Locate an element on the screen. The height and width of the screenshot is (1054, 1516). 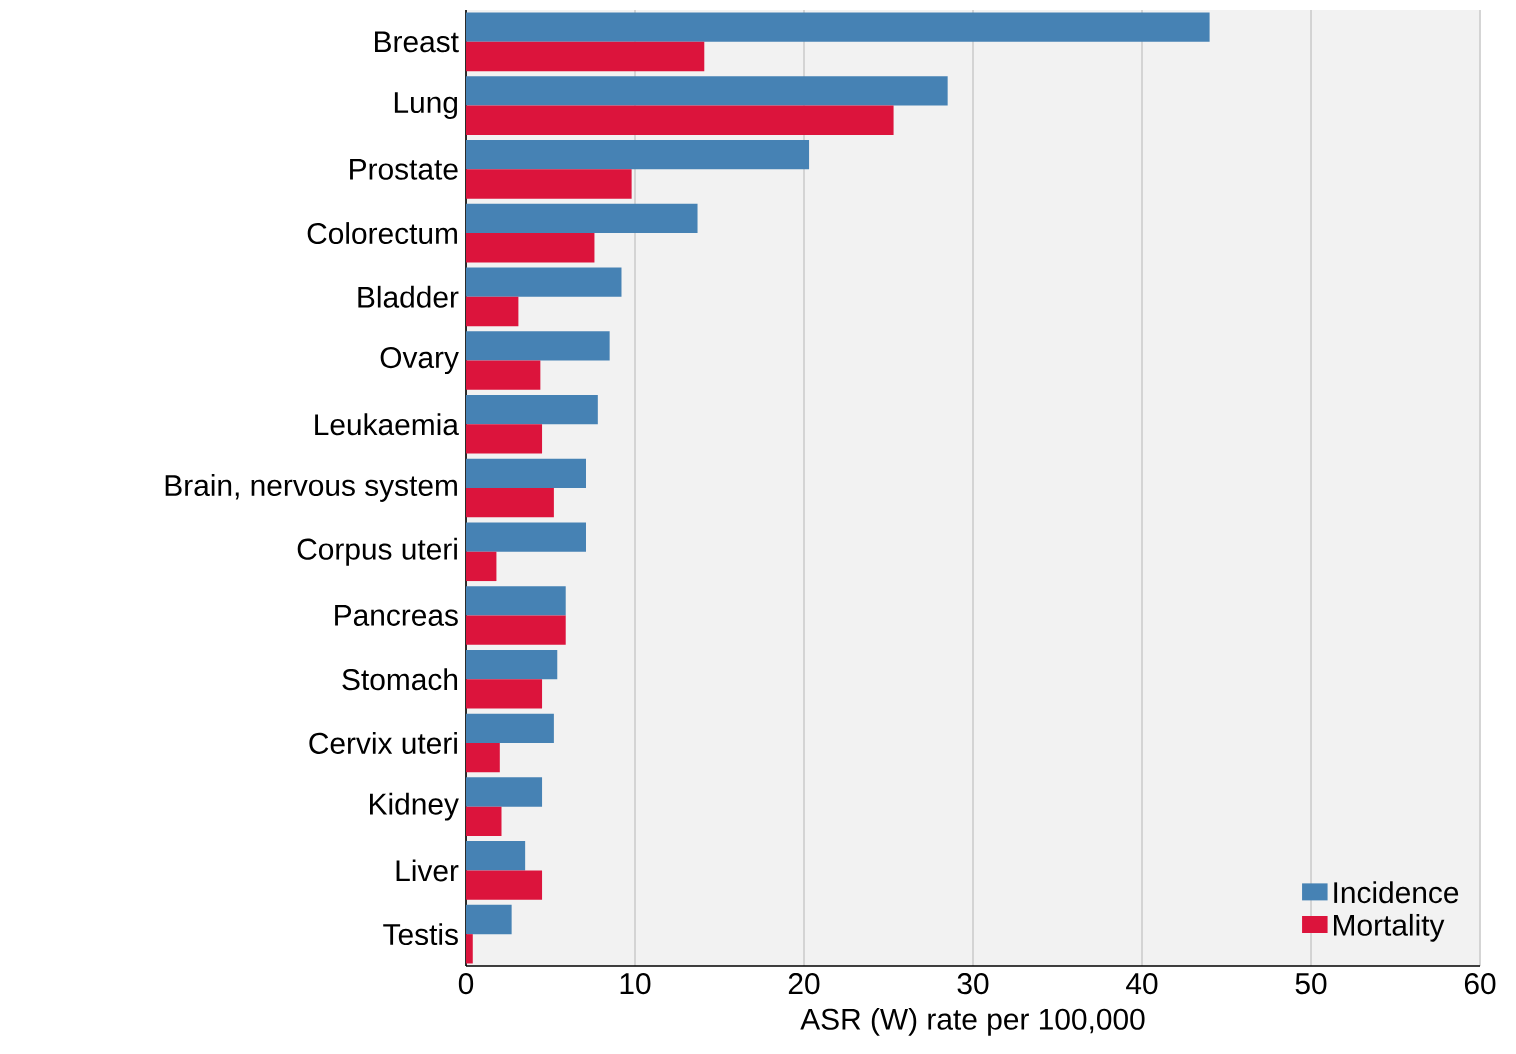
y-tick-label: Bladder is located at coordinates (408, 296).